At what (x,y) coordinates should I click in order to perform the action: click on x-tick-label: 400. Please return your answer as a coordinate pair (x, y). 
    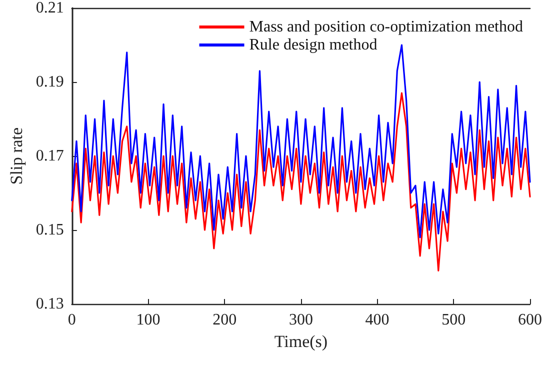
    Looking at the image, I should click on (377, 320).